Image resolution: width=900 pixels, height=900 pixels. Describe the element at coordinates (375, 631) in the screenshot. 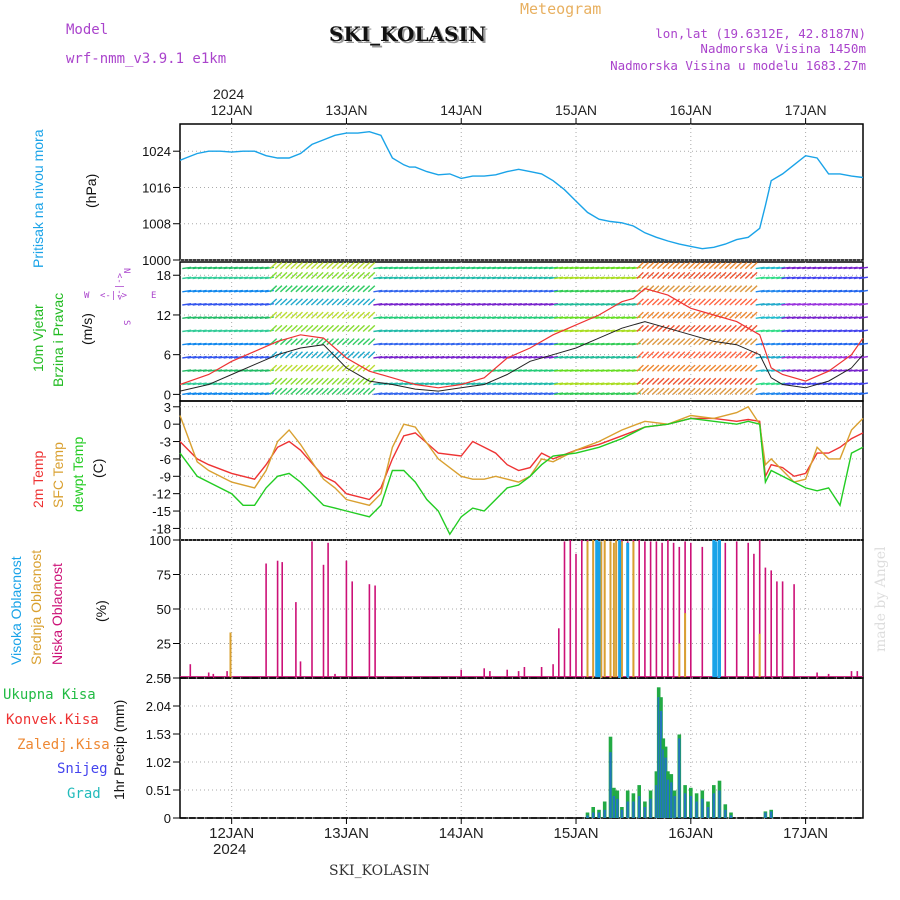

I see `low-cloud-bar` at that location.